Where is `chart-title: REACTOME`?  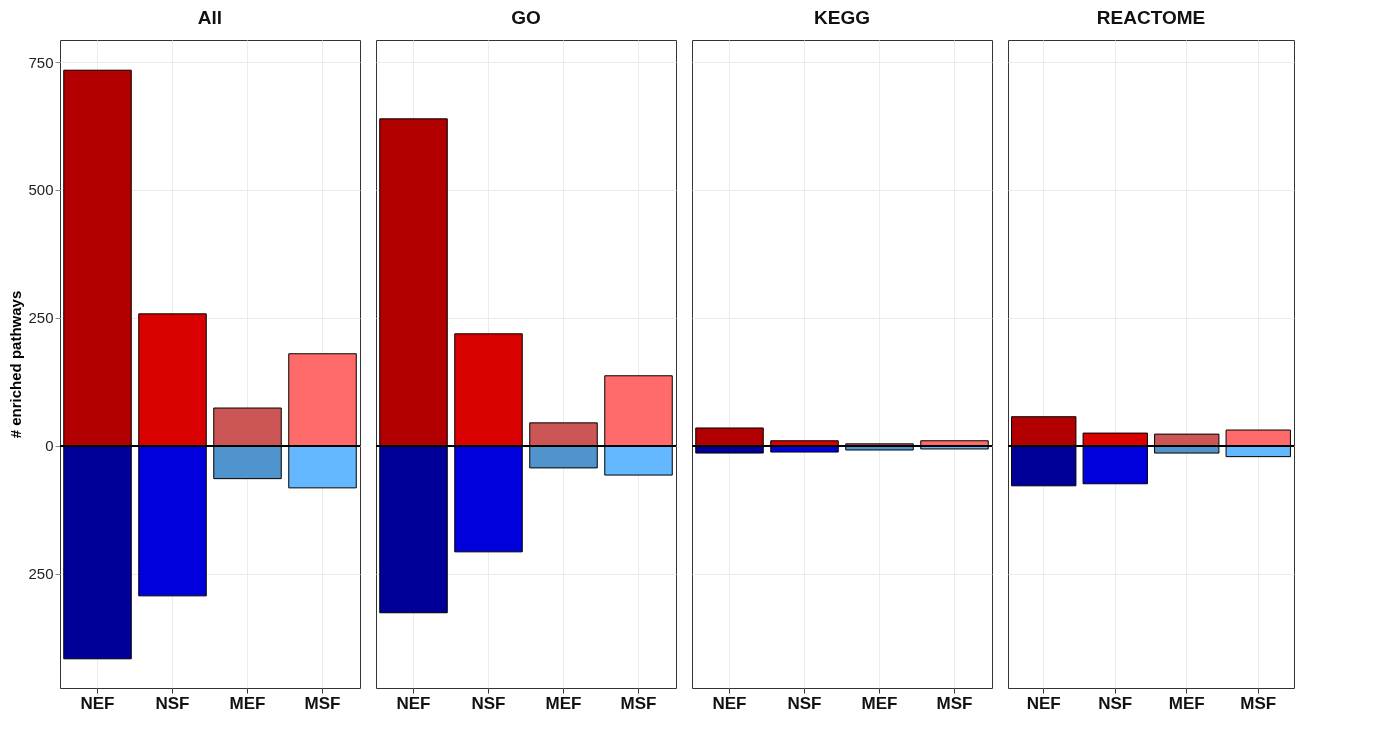
chart-title: REACTOME is located at coordinates (1151, 17).